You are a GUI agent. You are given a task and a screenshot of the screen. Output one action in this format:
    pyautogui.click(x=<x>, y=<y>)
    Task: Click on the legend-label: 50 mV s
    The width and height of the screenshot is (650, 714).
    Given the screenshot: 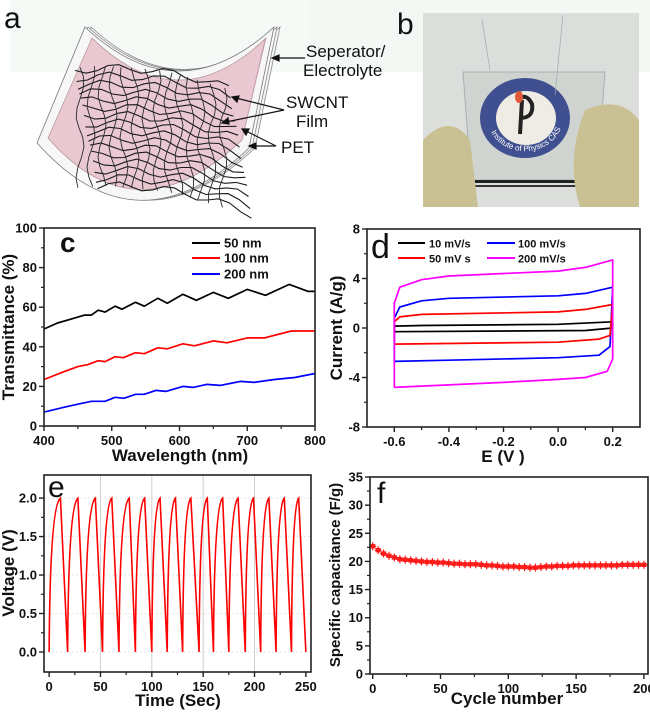 What is the action you would take?
    pyautogui.click(x=450, y=260)
    